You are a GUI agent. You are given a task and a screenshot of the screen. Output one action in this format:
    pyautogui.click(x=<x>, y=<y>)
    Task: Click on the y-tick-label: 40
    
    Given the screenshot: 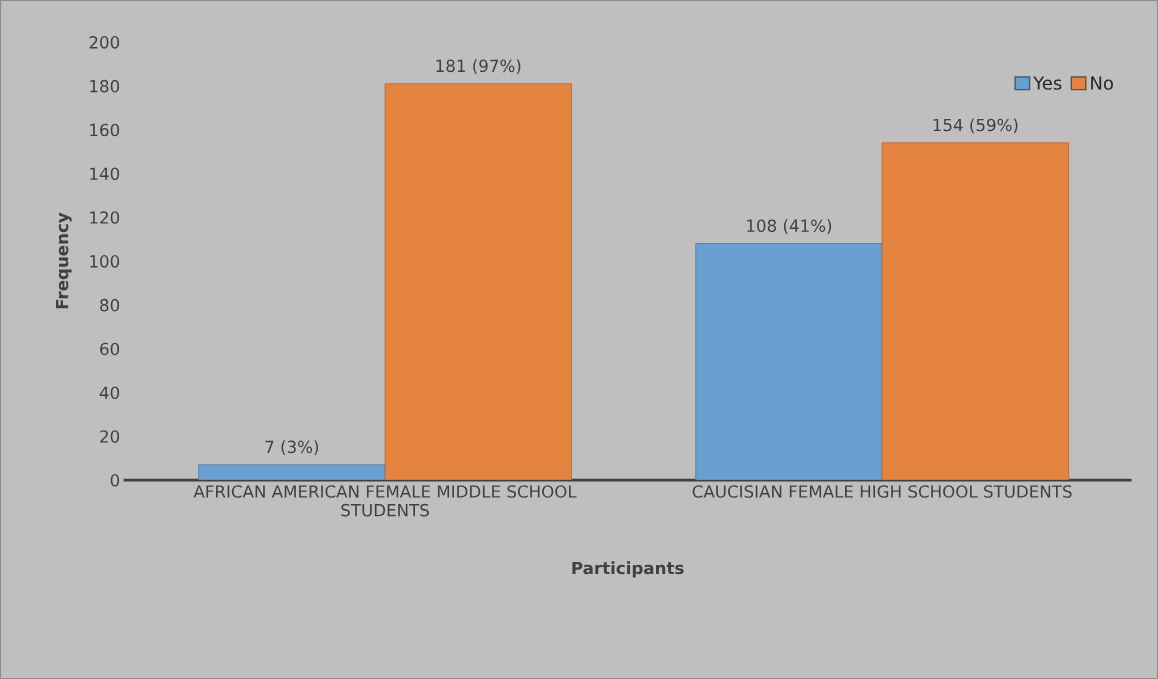 What is the action you would take?
    pyautogui.click(x=109, y=393)
    